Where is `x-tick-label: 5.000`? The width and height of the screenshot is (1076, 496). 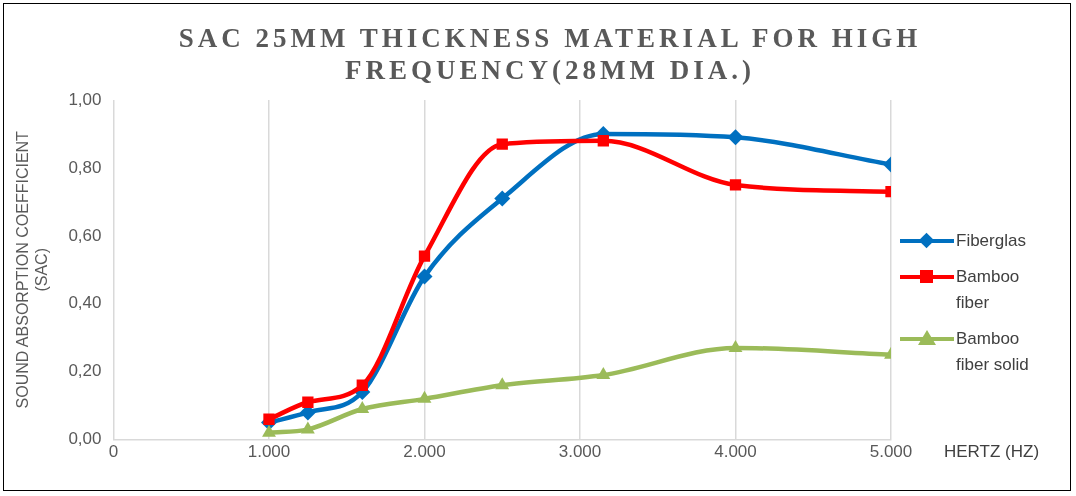 x-tick-label: 5.000 is located at coordinates (891, 452).